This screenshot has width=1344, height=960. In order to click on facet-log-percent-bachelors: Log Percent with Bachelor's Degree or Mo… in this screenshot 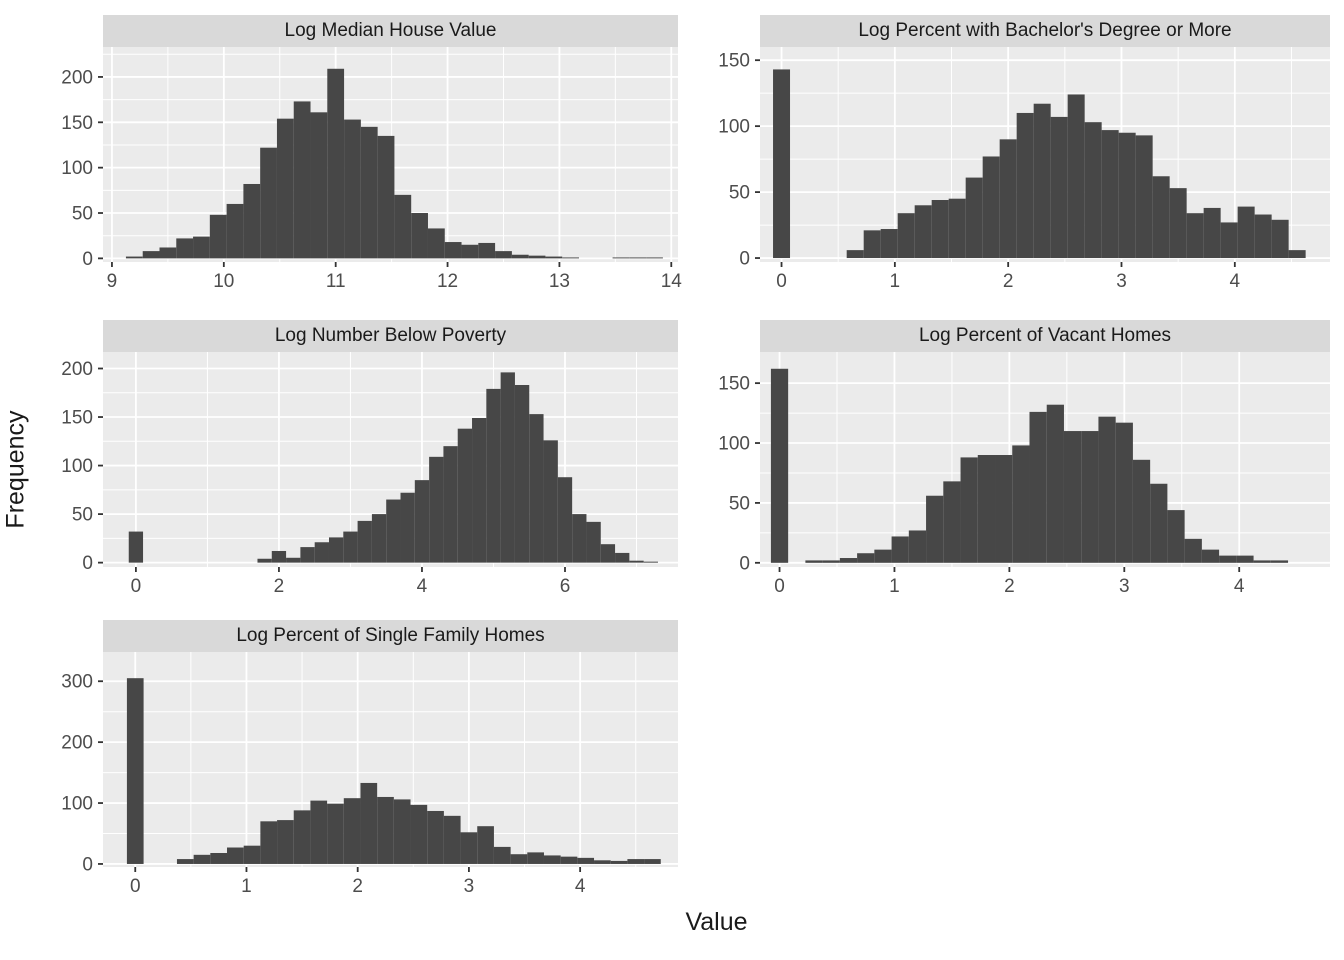, I will do `click(1024, 153)`.